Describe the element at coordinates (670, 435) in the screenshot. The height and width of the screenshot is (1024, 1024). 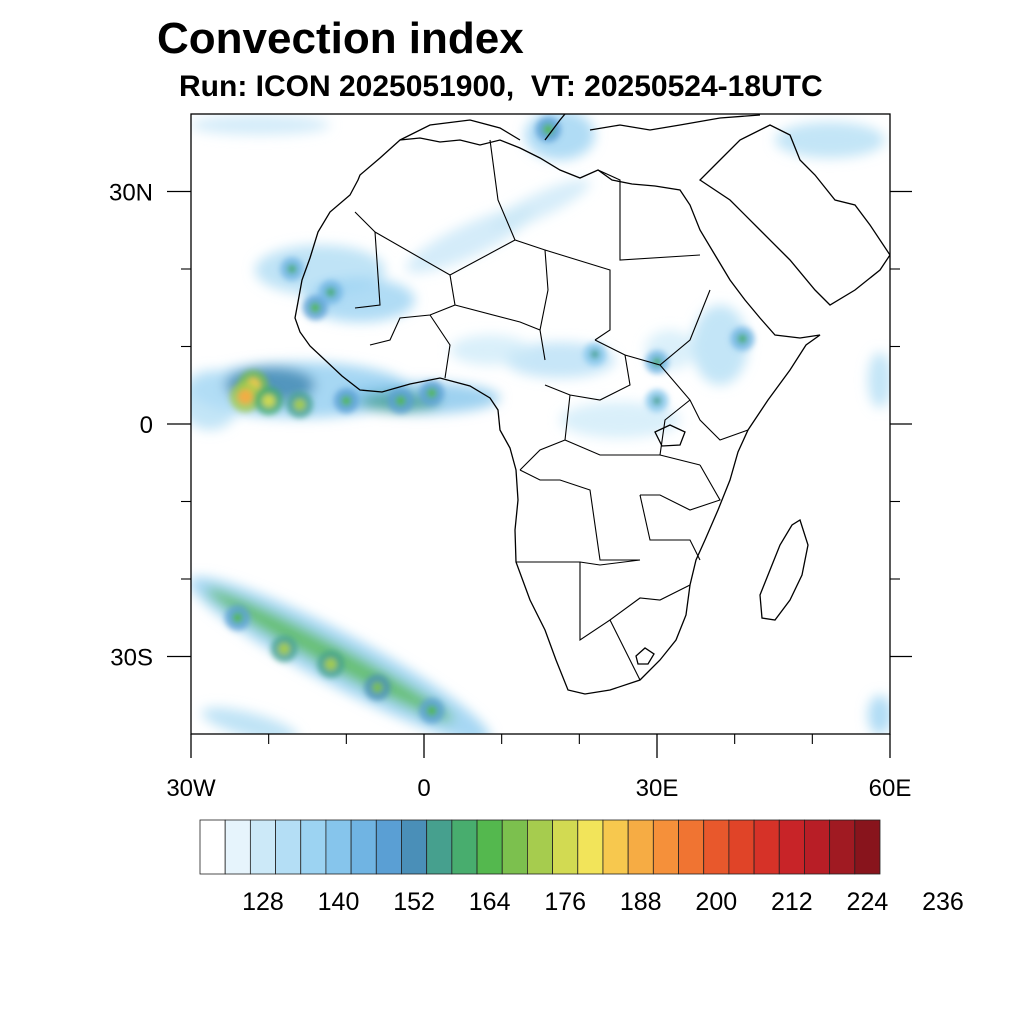
I see `lake-victoria` at that location.